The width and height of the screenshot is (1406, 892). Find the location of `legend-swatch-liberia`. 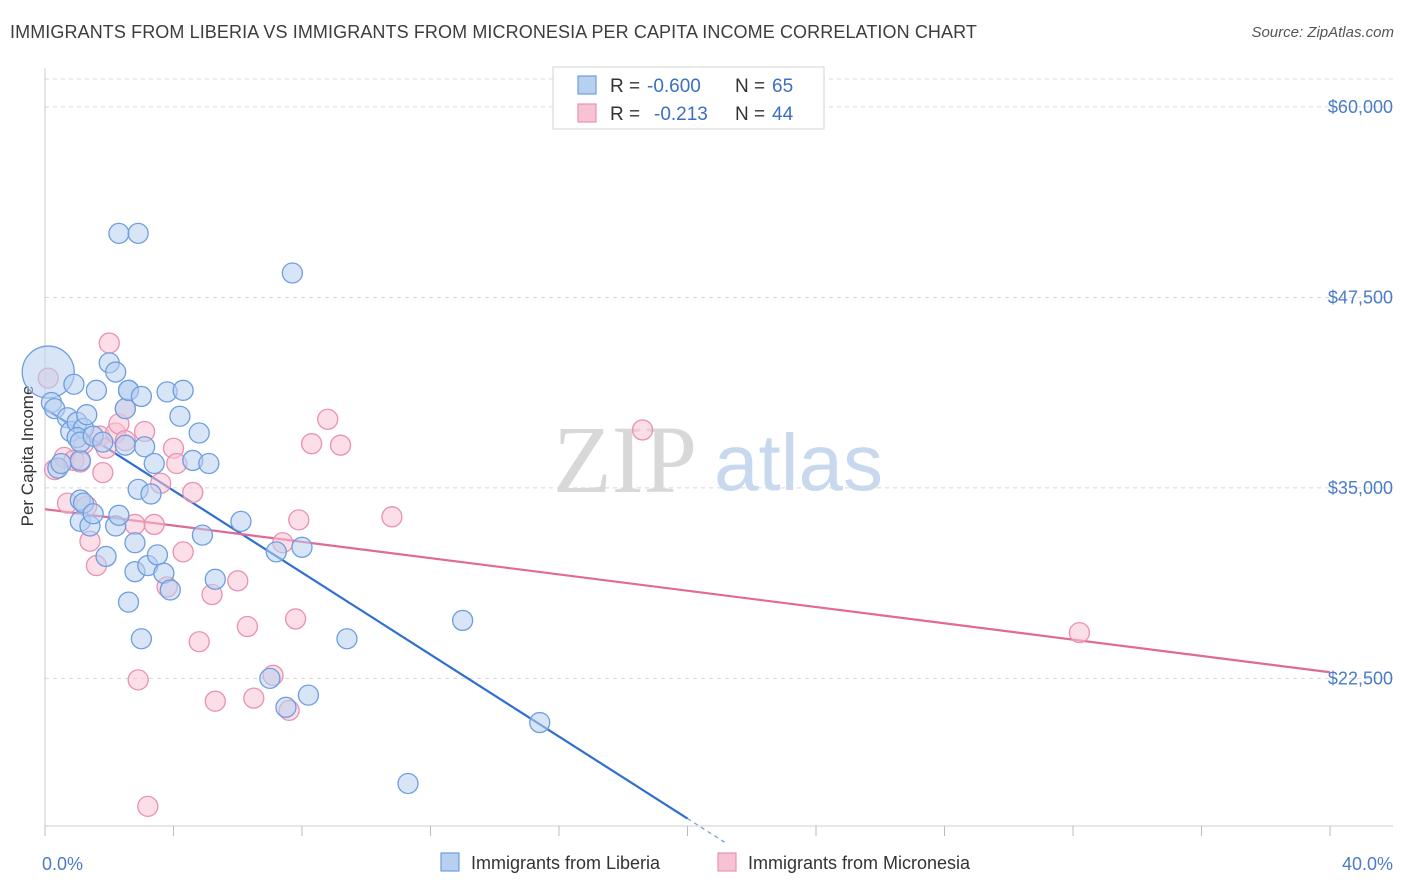

legend-swatch-liberia is located at coordinates (587, 85).